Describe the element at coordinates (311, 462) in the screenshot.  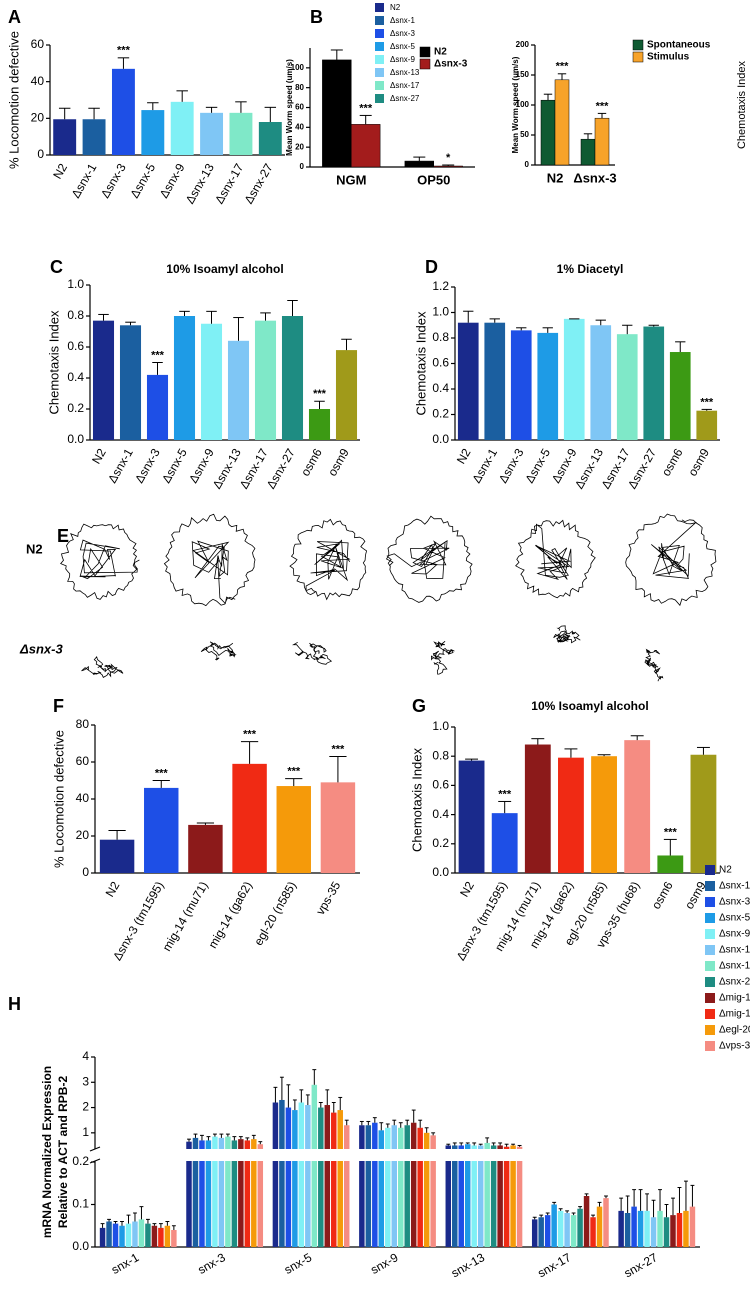
I see `x-tick-label: osm6` at that location.